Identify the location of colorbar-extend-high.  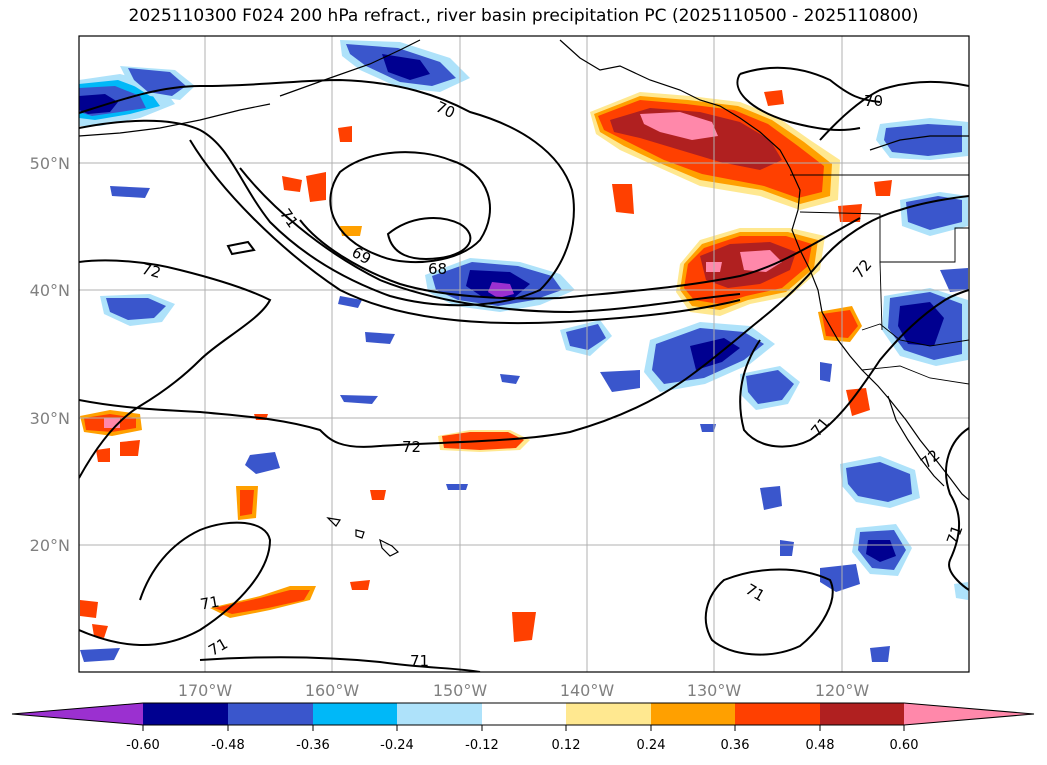
(969, 714).